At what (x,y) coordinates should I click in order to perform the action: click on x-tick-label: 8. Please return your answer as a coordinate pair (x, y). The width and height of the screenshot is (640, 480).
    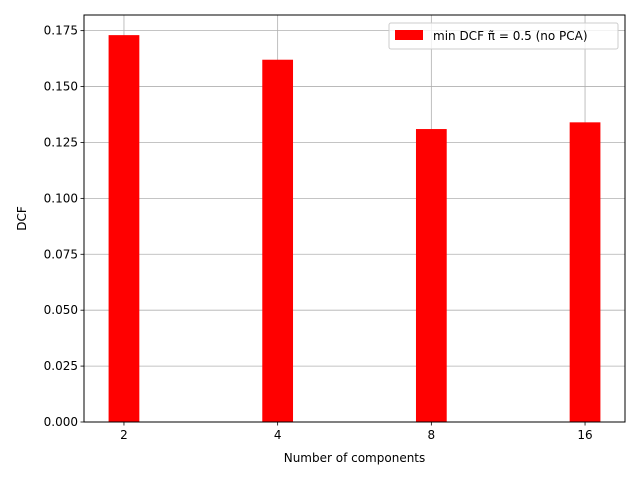
    Looking at the image, I should click on (432, 435).